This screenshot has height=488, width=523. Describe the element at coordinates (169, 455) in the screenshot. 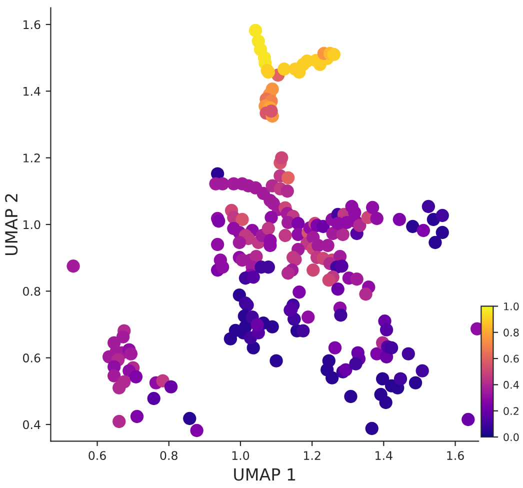

I see `x-tick-label: 0.8` at that location.